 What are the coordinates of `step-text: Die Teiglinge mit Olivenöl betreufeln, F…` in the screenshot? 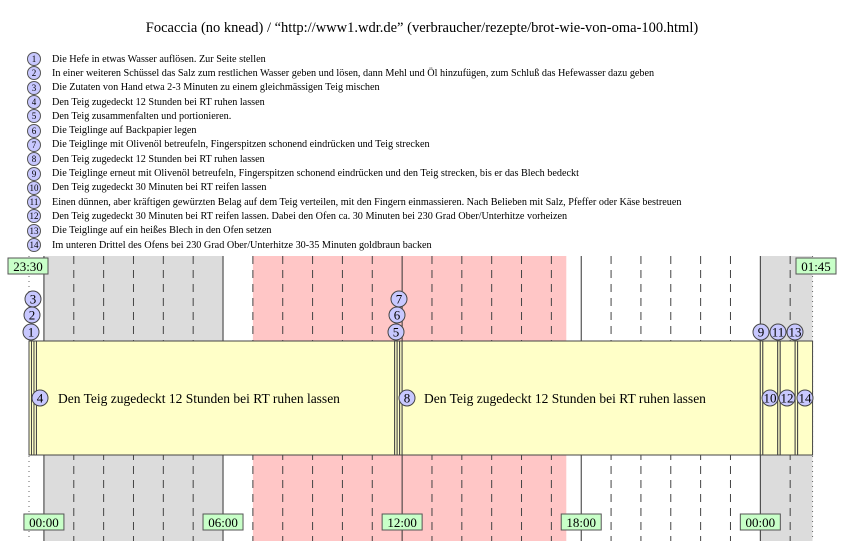 It's located at (241, 145).